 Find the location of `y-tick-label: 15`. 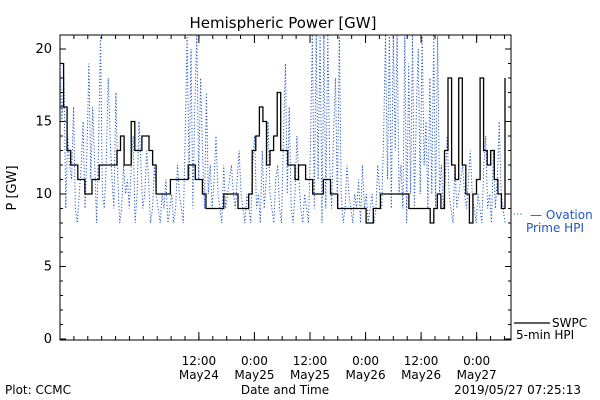

y-tick-label: 15 is located at coordinates (43, 122).